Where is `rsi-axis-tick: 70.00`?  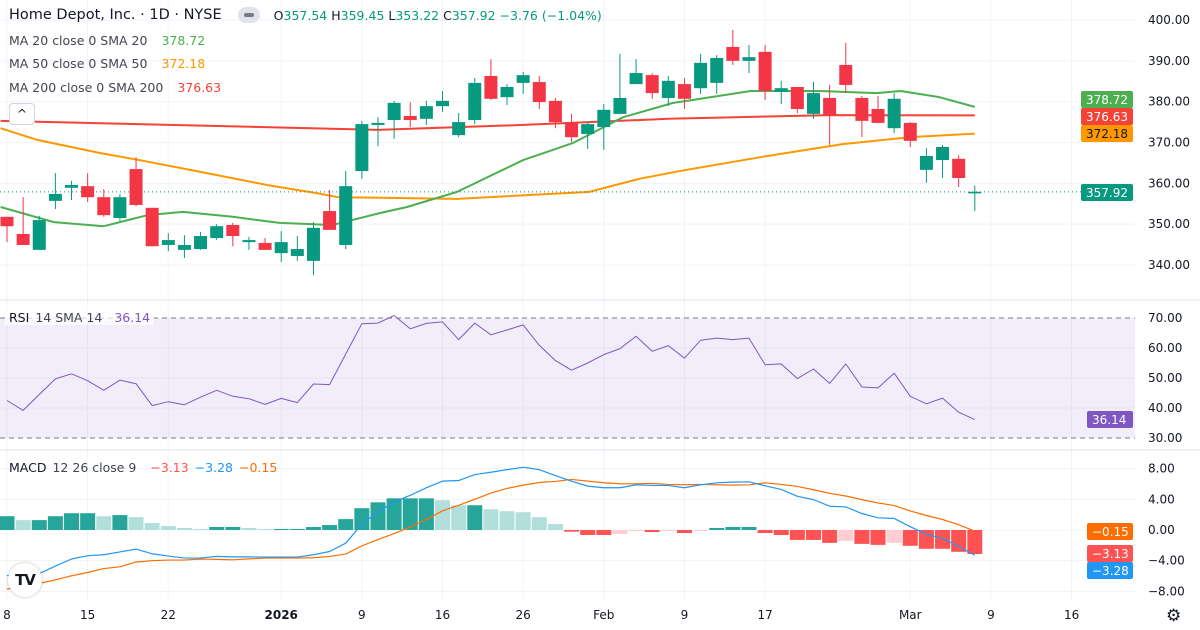 rsi-axis-tick: 70.00 is located at coordinates (1165, 318).